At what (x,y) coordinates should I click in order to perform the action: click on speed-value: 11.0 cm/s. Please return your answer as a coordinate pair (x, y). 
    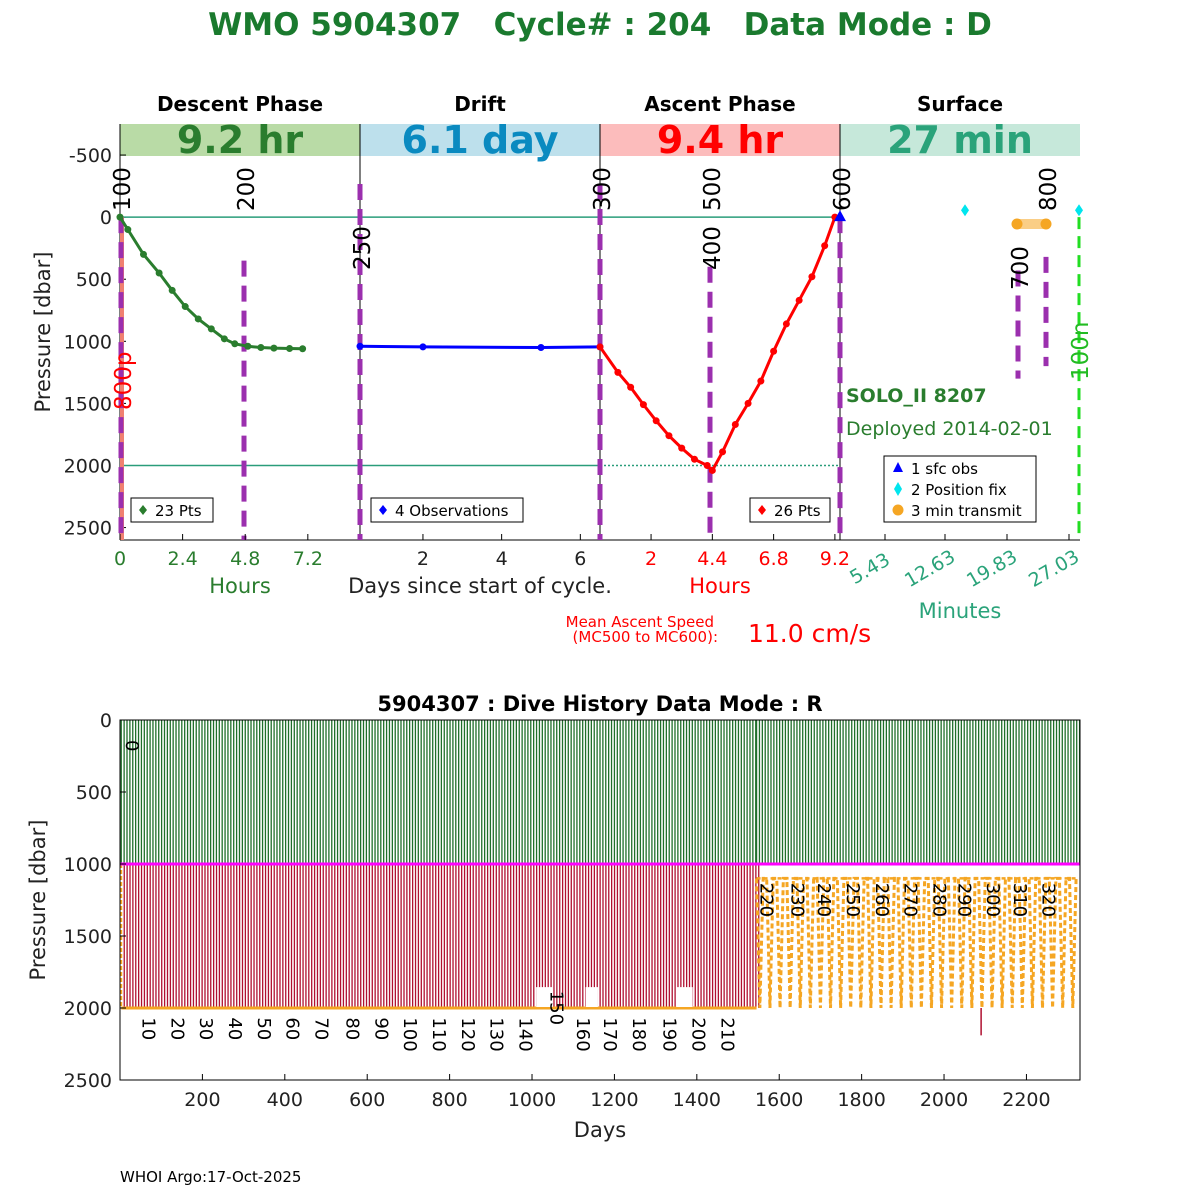
    Looking at the image, I should click on (809, 633).